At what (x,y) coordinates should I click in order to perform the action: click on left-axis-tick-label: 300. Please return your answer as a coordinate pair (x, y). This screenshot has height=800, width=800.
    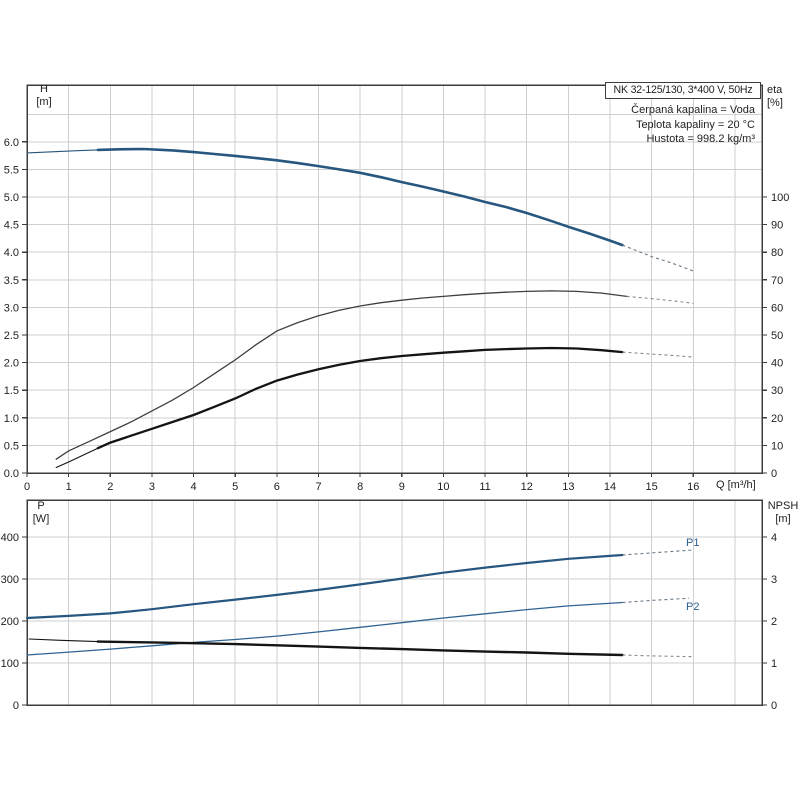
    Looking at the image, I should click on (10, 580).